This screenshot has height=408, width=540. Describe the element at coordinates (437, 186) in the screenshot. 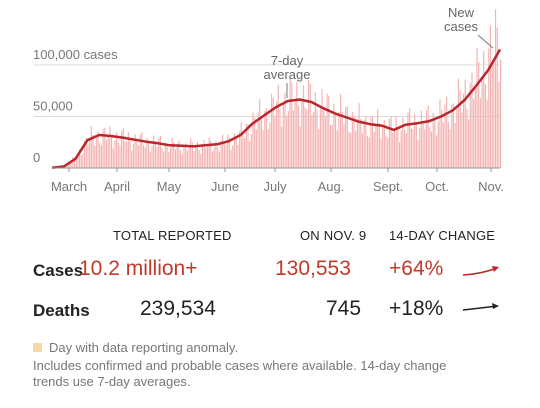

I see `x-tick-label: Oct.` at that location.